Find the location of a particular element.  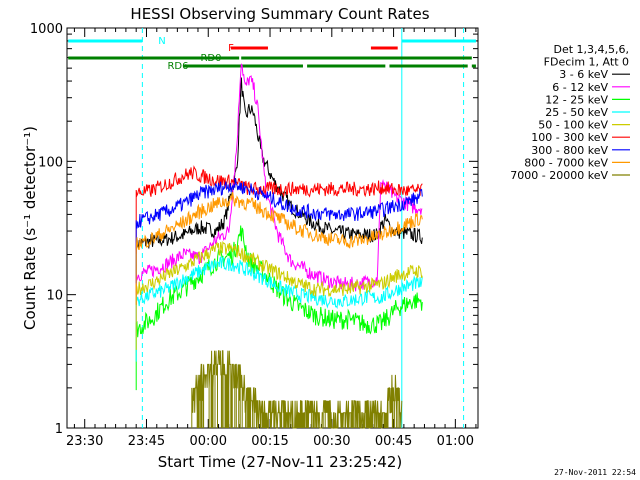

x-axis-label: Start Time (27-Nov-11 23:25:42) is located at coordinates (280, 462).